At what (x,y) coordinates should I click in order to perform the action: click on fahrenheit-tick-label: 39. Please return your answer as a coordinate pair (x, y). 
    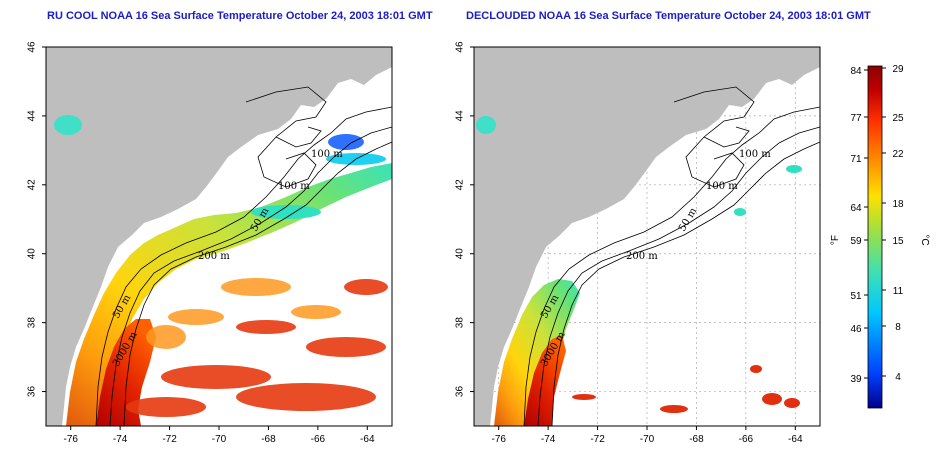
    Looking at the image, I should click on (856, 379).